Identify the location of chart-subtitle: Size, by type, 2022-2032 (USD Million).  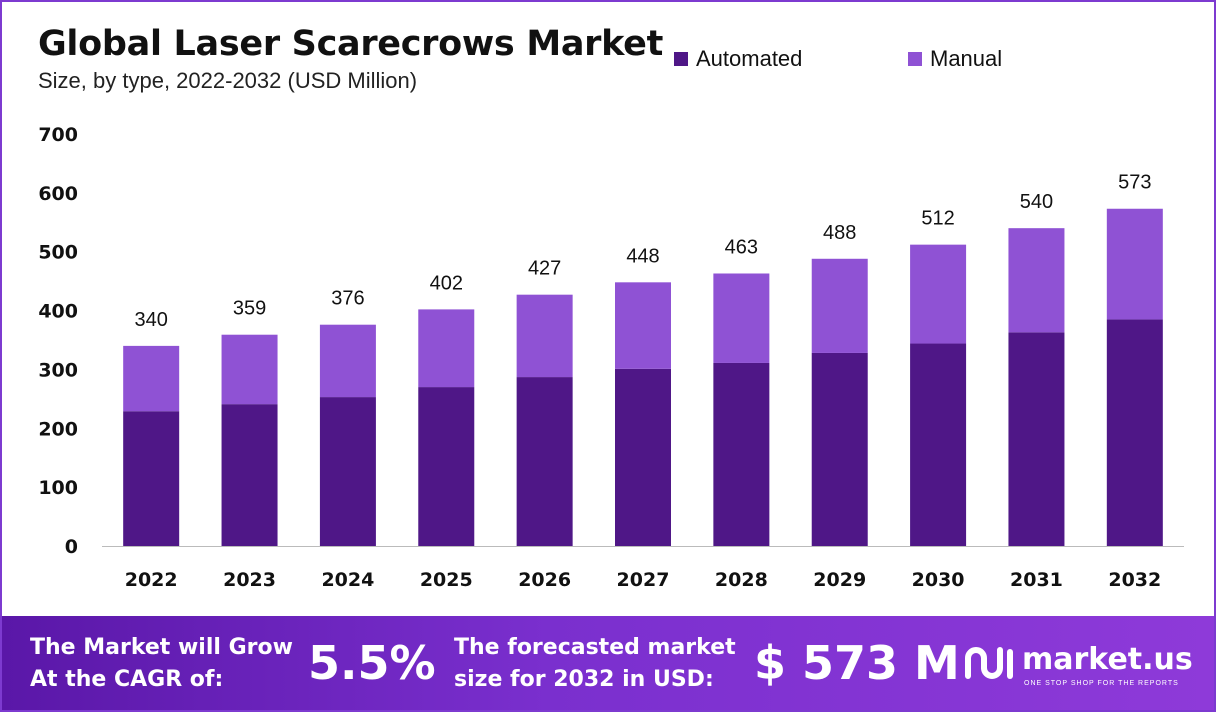
(228, 80).